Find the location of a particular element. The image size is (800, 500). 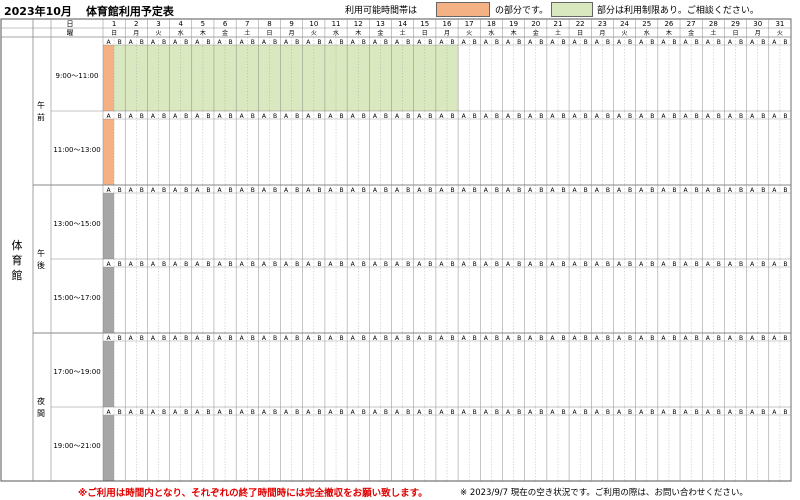

period-label-char: 間 is located at coordinates (41, 413).